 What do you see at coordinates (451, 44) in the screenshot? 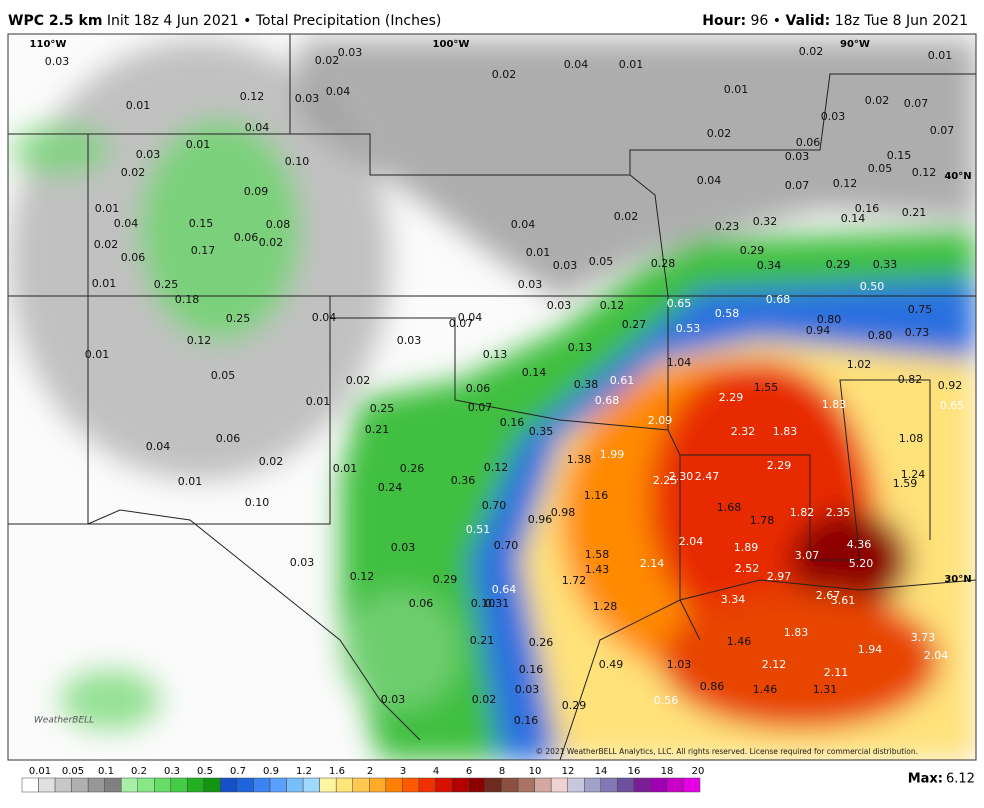
I see `lon-label: 100°W` at bounding box center [451, 44].